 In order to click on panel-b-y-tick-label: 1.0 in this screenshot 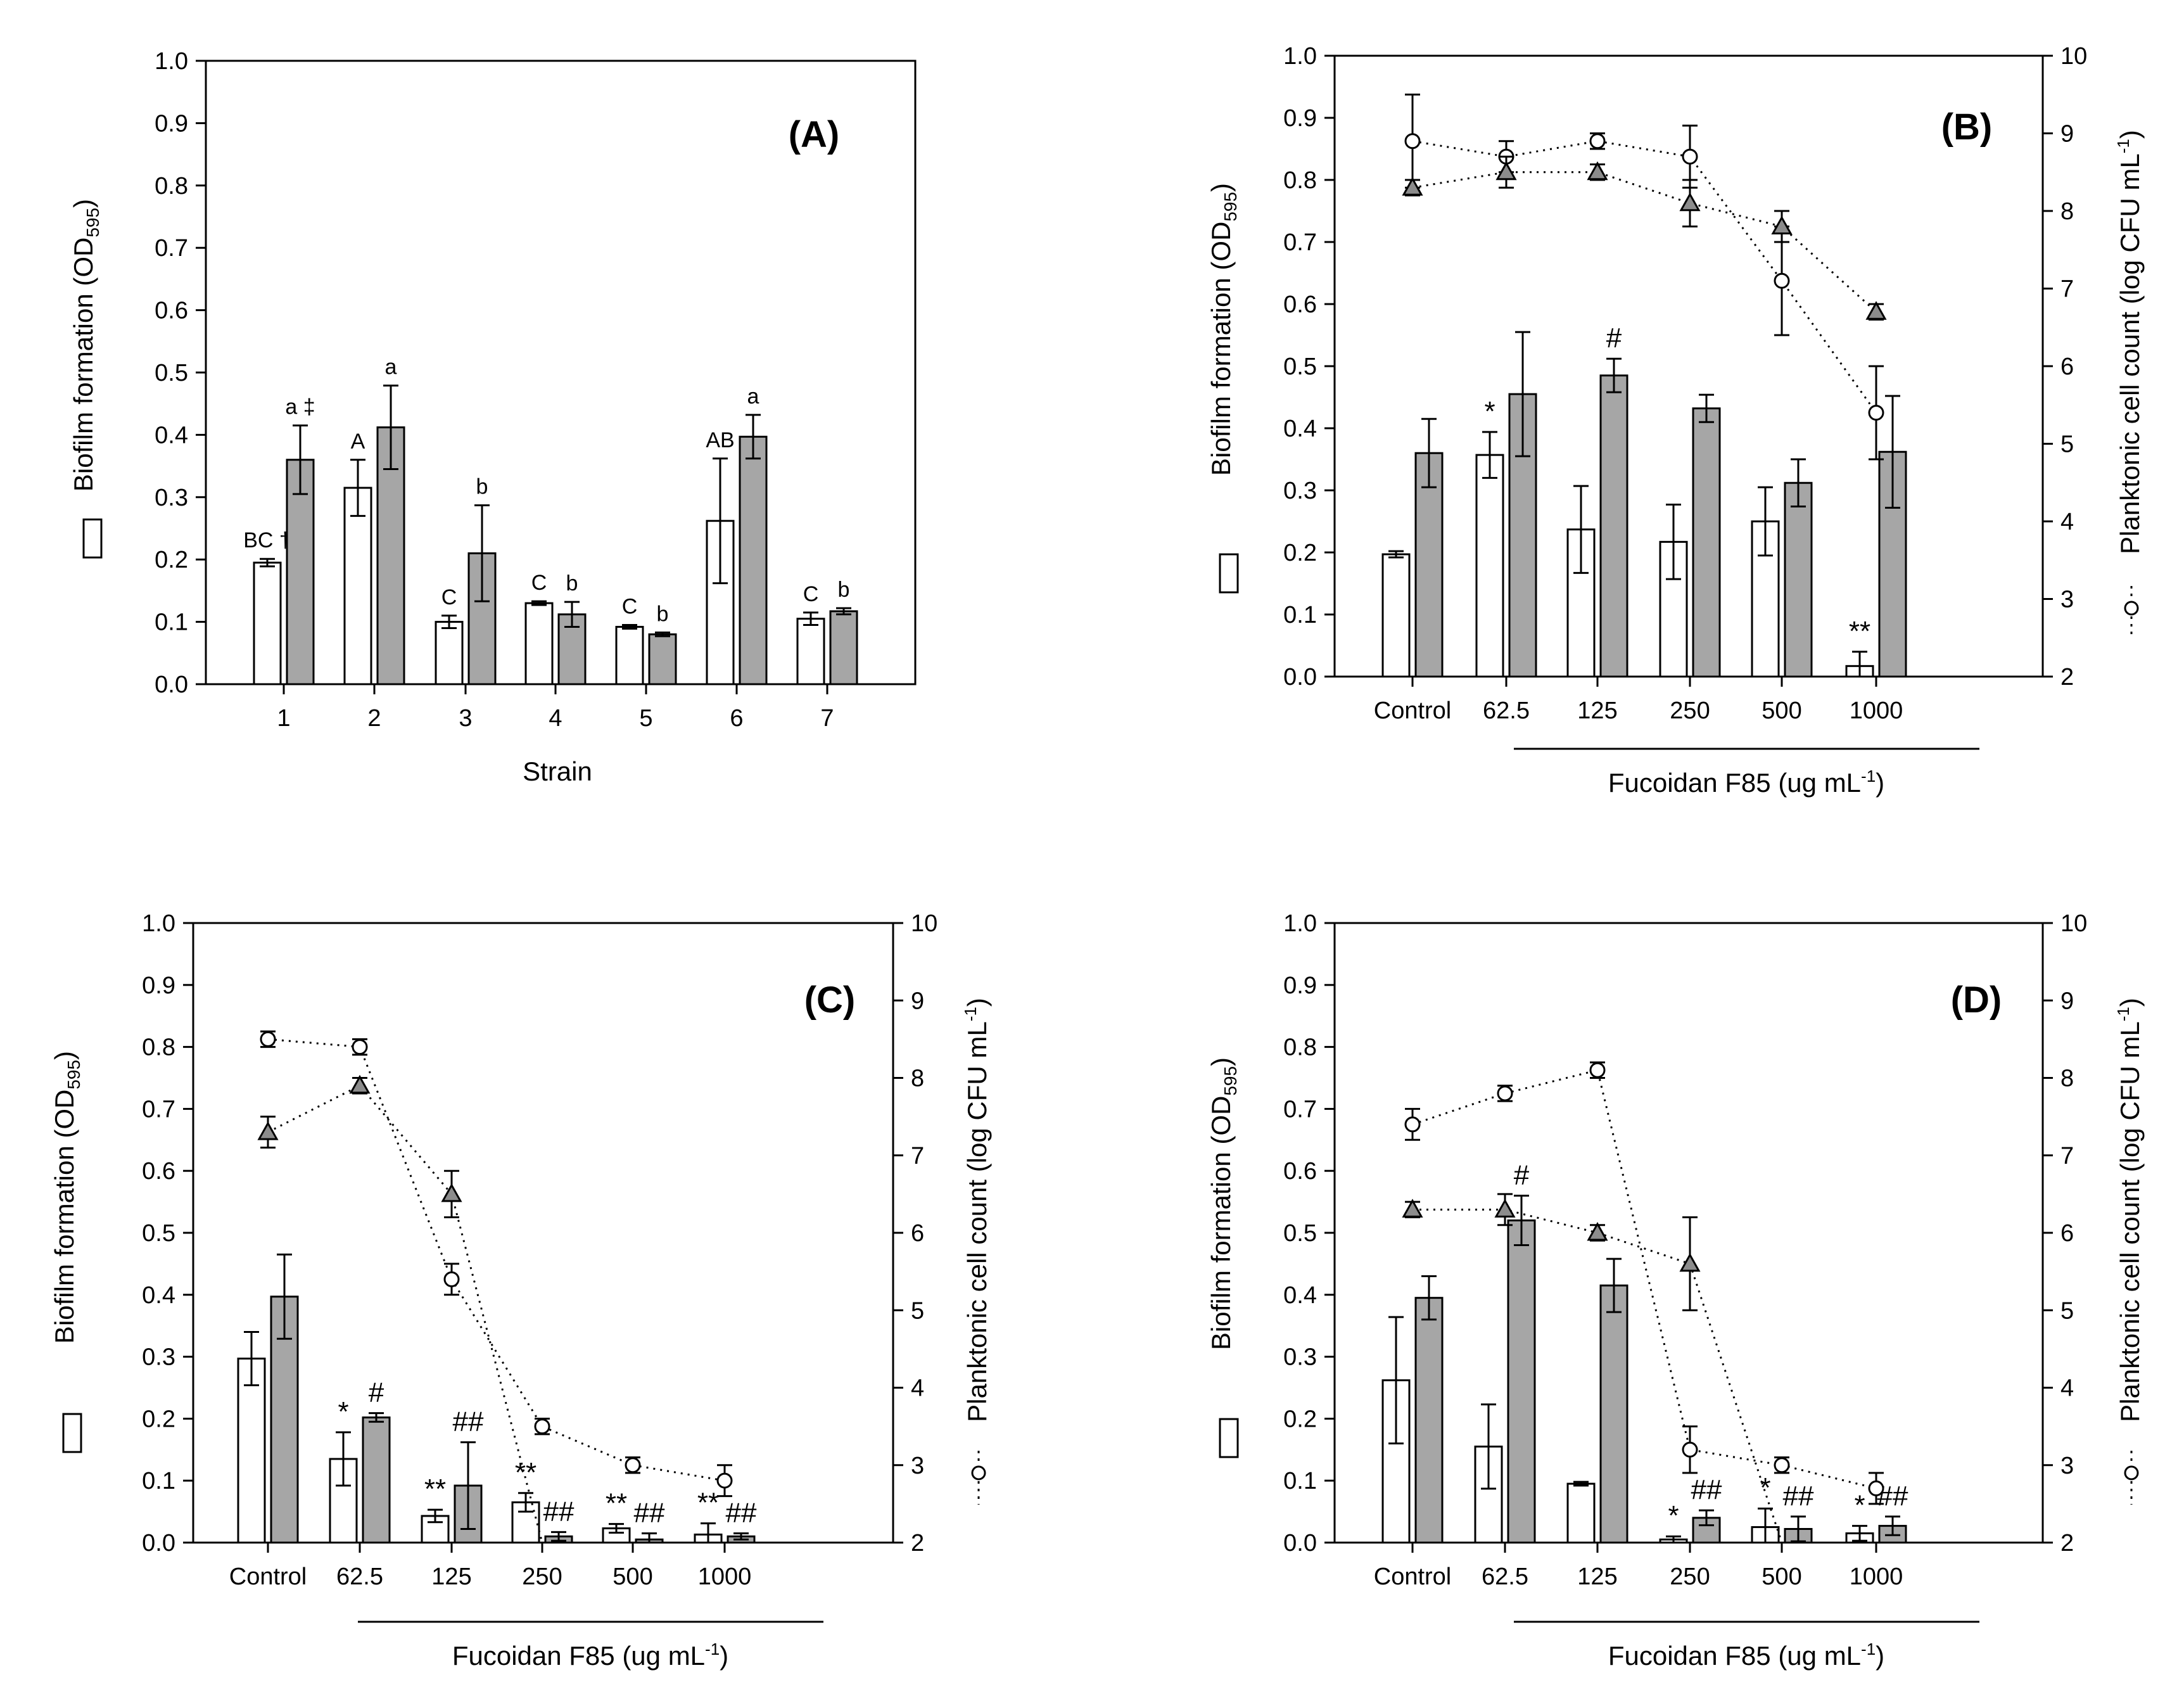, I will do `click(1300, 56)`.